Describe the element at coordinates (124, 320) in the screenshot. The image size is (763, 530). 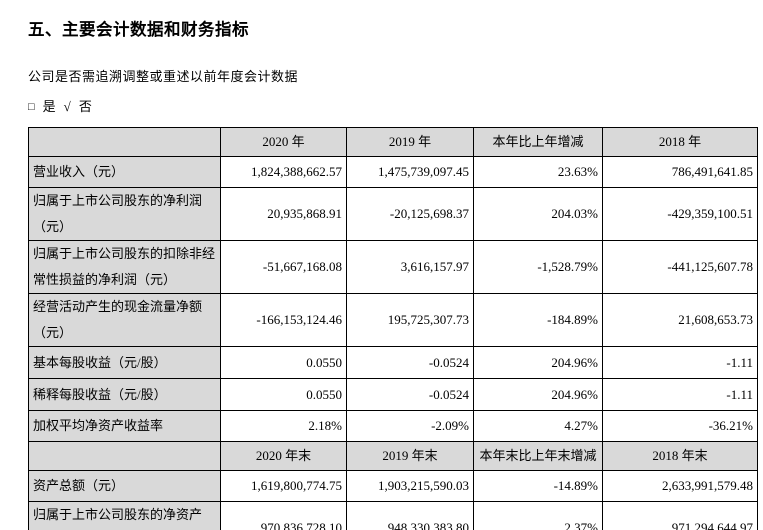
I see `row-label: 经营活动产生的现金流量净额（元）` at that location.